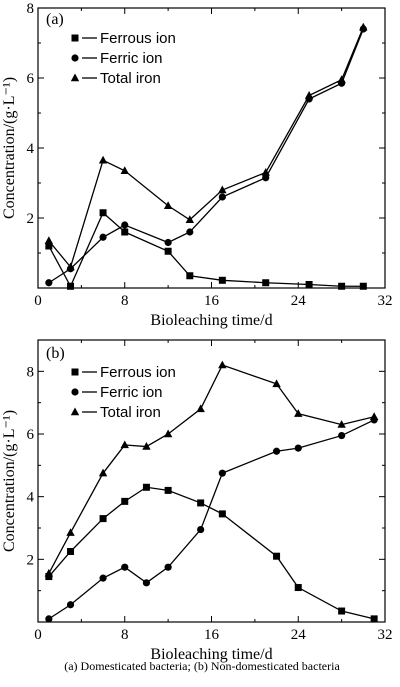 The width and height of the screenshot is (400, 687). What do you see at coordinates (211, 320) in the screenshot?
I see `x-axis-label: Bioleaching time/d` at bounding box center [211, 320].